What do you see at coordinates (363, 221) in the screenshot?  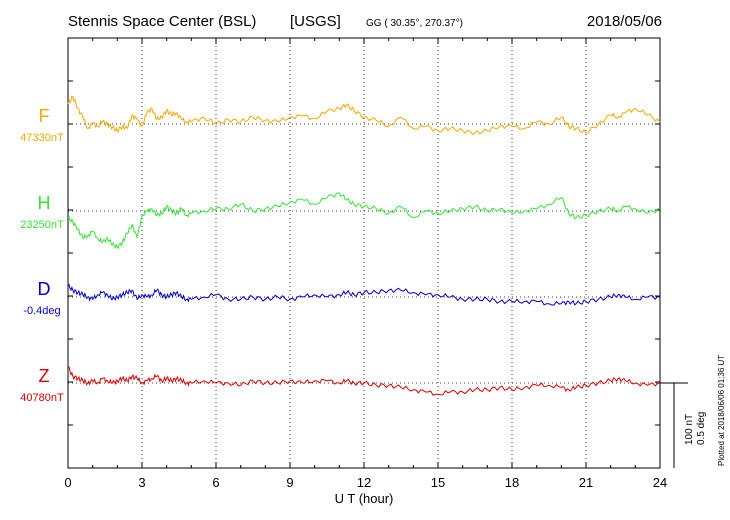 I see `series-line-h` at bounding box center [363, 221].